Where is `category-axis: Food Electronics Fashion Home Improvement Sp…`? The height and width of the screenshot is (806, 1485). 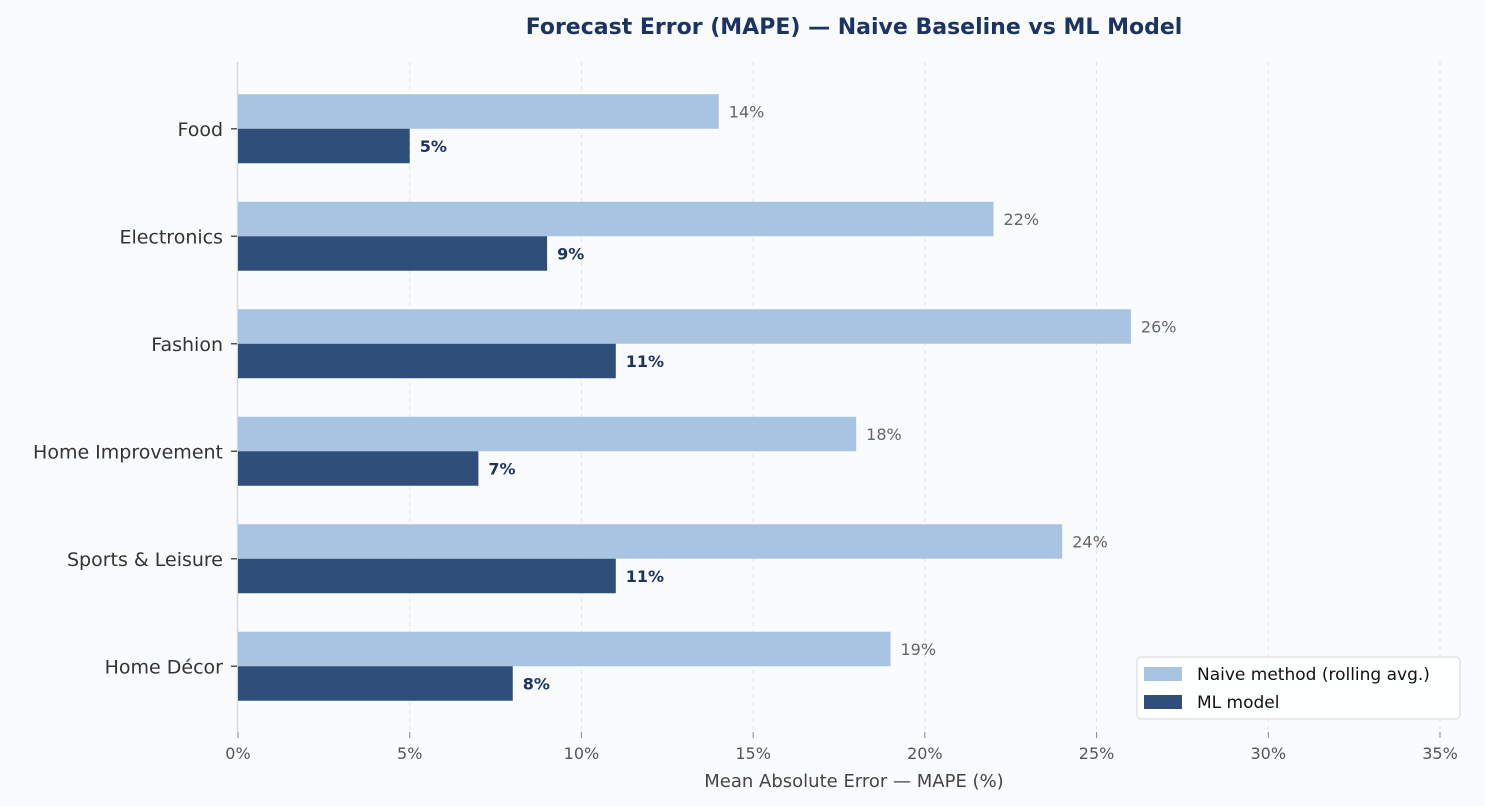 category-axis: Food Electronics Fashion Home Improvement Sp… is located at coordinates (135, 398).